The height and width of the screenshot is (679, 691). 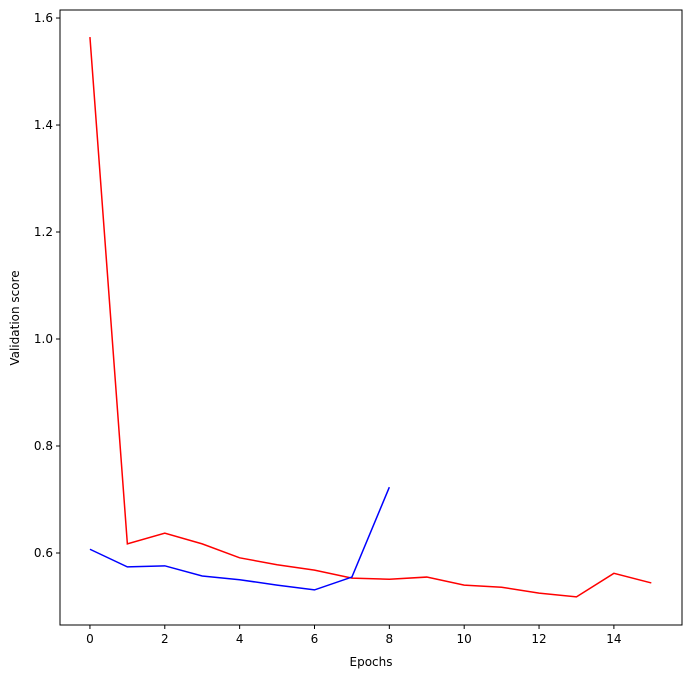 What do you see at coordinates (43, 232) in the screenshot?
I see `y-tick-label: 1.2` at bounding box center [43, 232].